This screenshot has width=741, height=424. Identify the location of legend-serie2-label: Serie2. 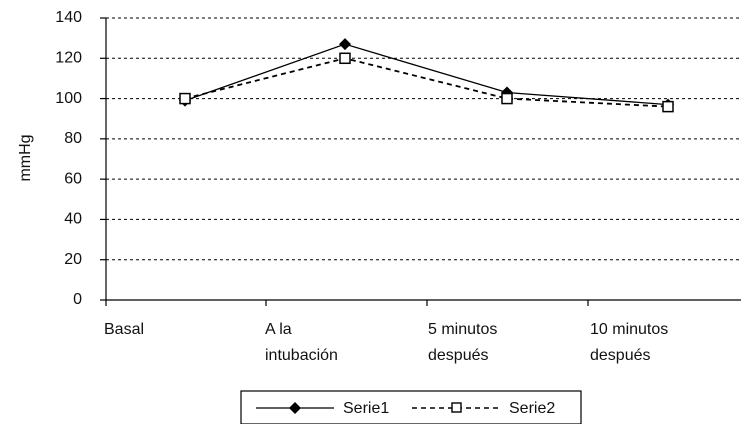
(532, 408).